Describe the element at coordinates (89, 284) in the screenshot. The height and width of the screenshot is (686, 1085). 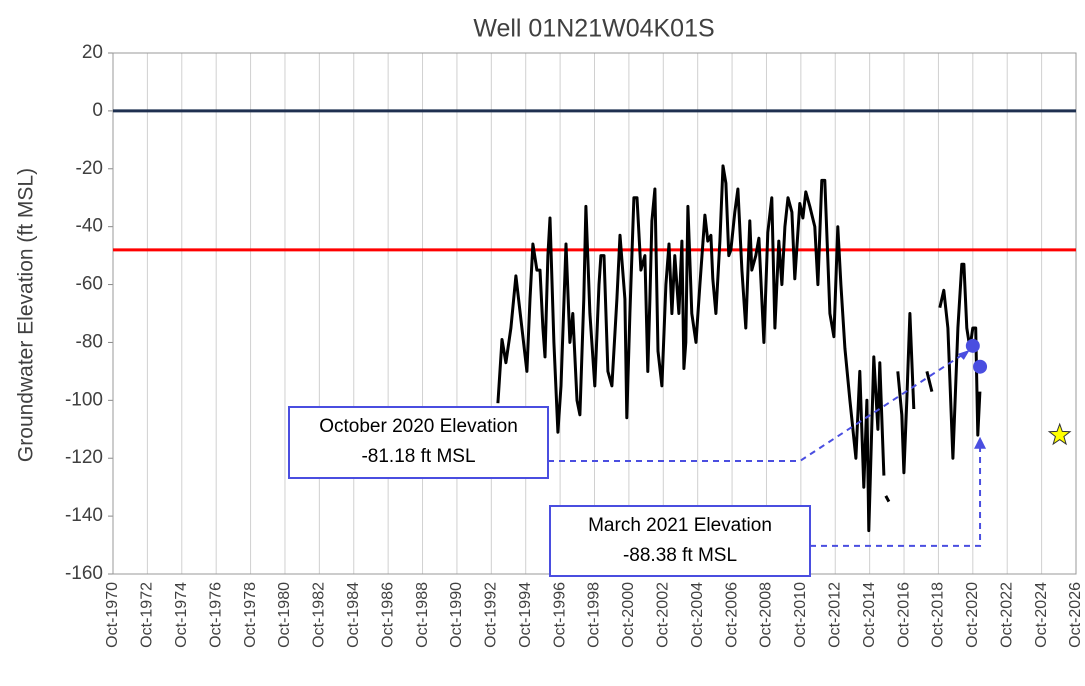
I see `y-tick-label: -60` at that location.